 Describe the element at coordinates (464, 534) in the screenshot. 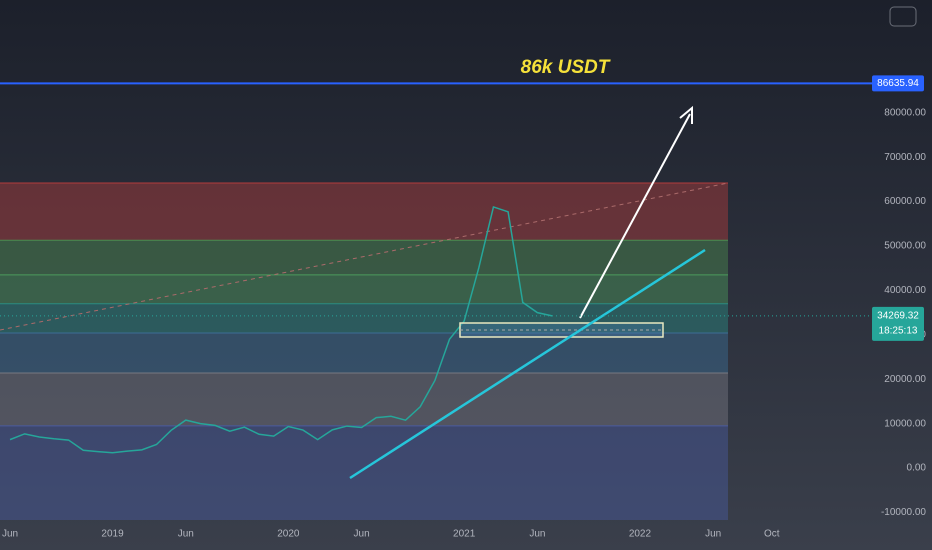

I see `x-tick-label: 2021` at that location.